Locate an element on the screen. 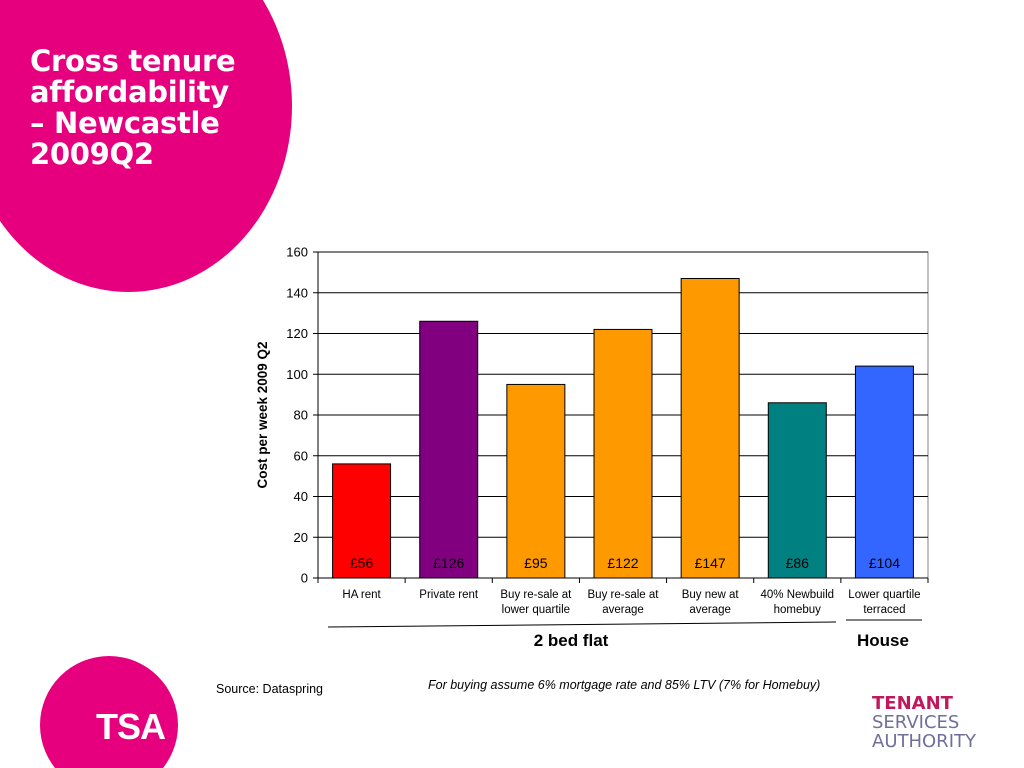 The height and width of the screenshot is (768, 1024). x-category-label: terraced is located at coordinates (884, 610).